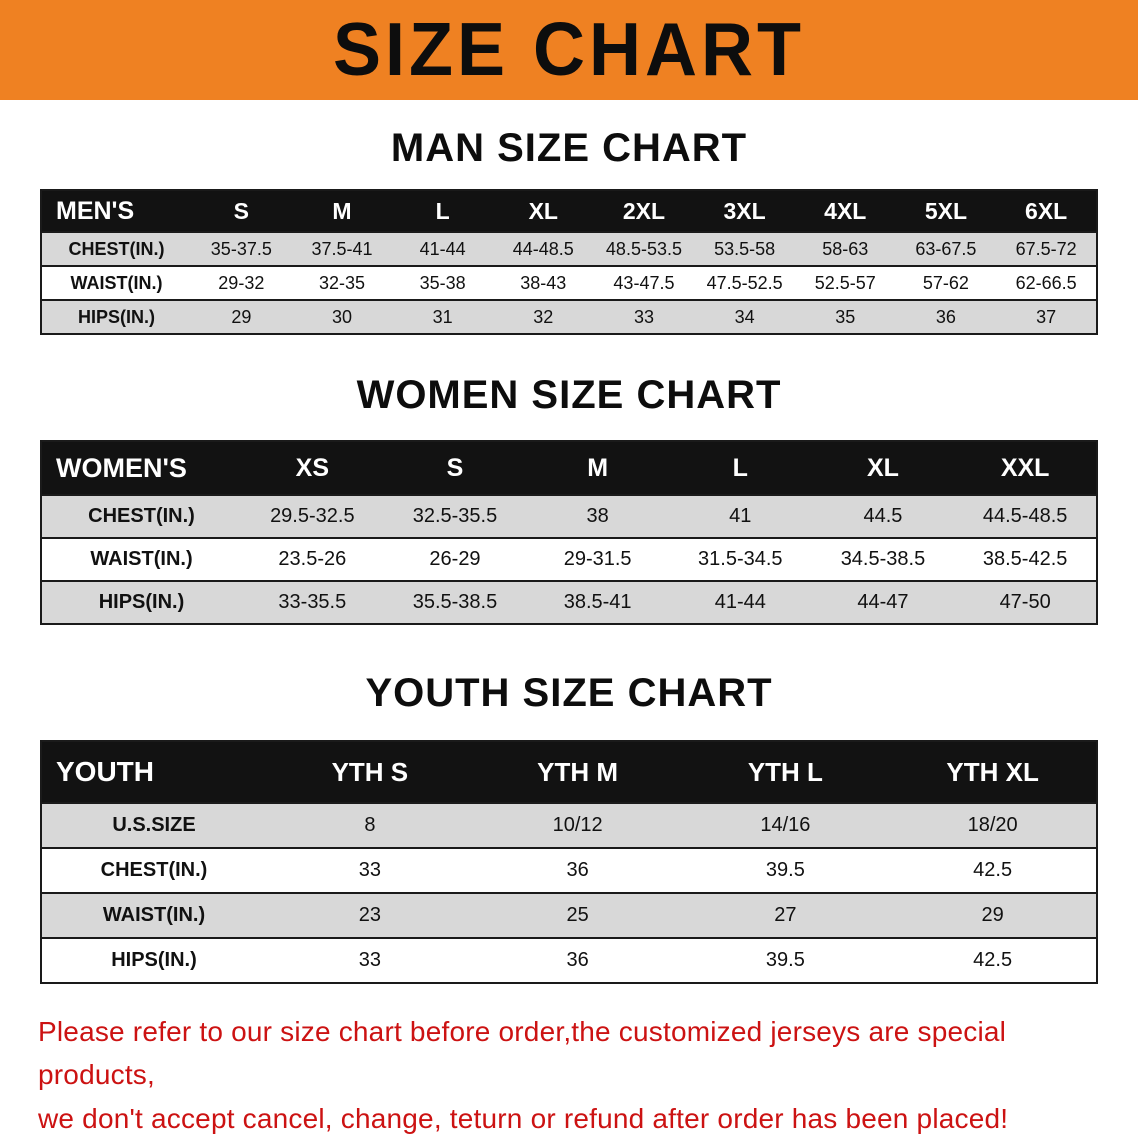  Describe the element at coordinates (744, 283) in the screenshot. I see `table-cell: 47.5-52.5` at that location.